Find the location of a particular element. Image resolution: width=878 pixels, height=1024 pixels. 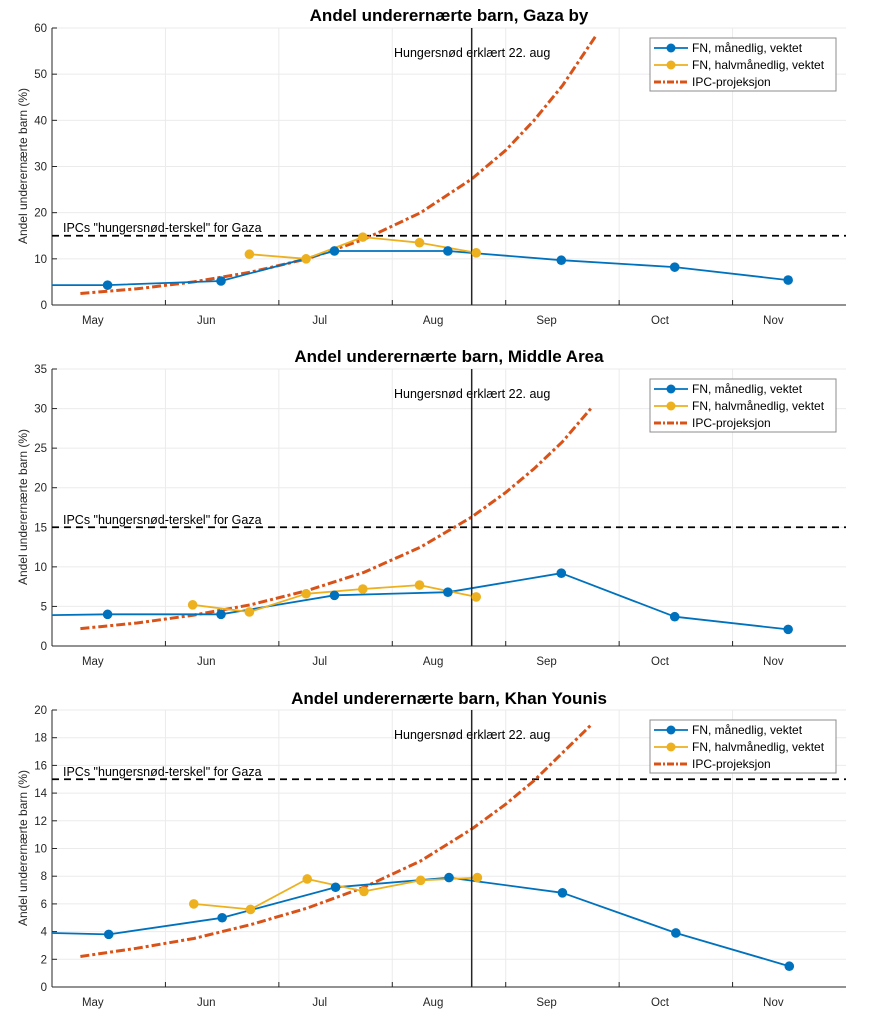

chart-title: Andel underernærte barn, Middle Area is located at coordinates (449, 356).